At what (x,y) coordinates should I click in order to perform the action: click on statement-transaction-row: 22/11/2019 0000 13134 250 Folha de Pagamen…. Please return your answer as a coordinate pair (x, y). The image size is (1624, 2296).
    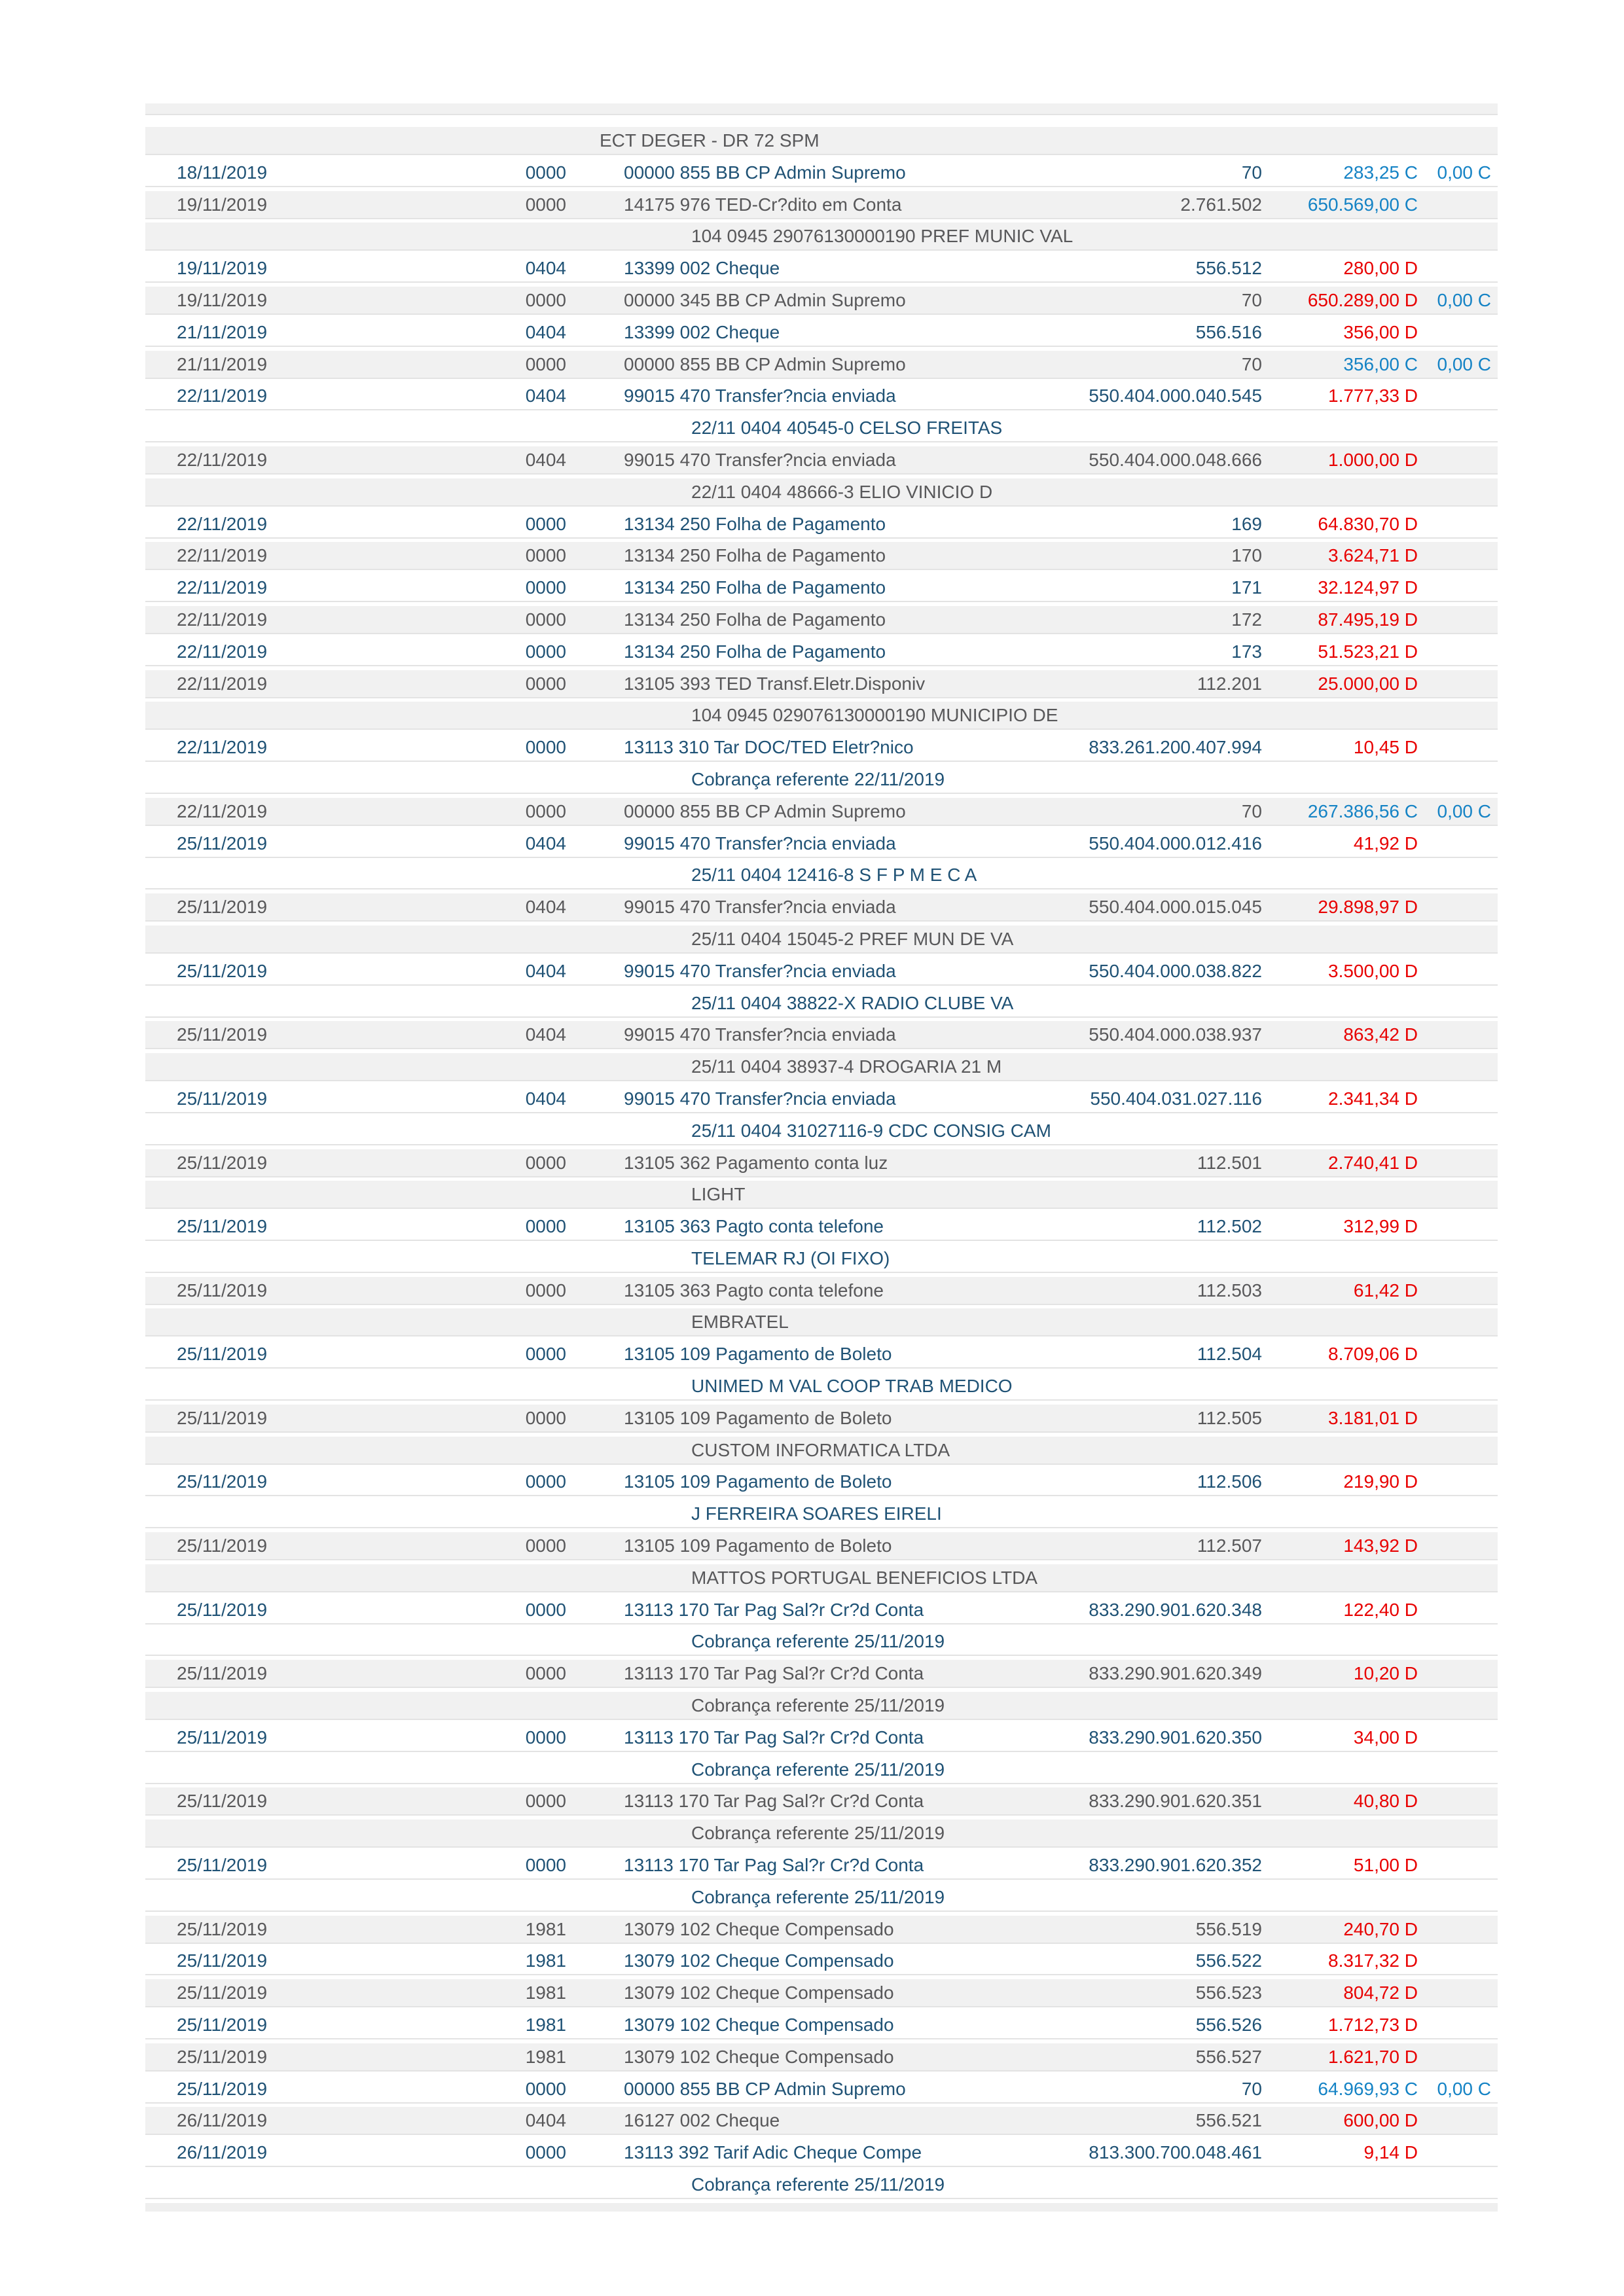
    Looking at the image, I should click on (821, 556).